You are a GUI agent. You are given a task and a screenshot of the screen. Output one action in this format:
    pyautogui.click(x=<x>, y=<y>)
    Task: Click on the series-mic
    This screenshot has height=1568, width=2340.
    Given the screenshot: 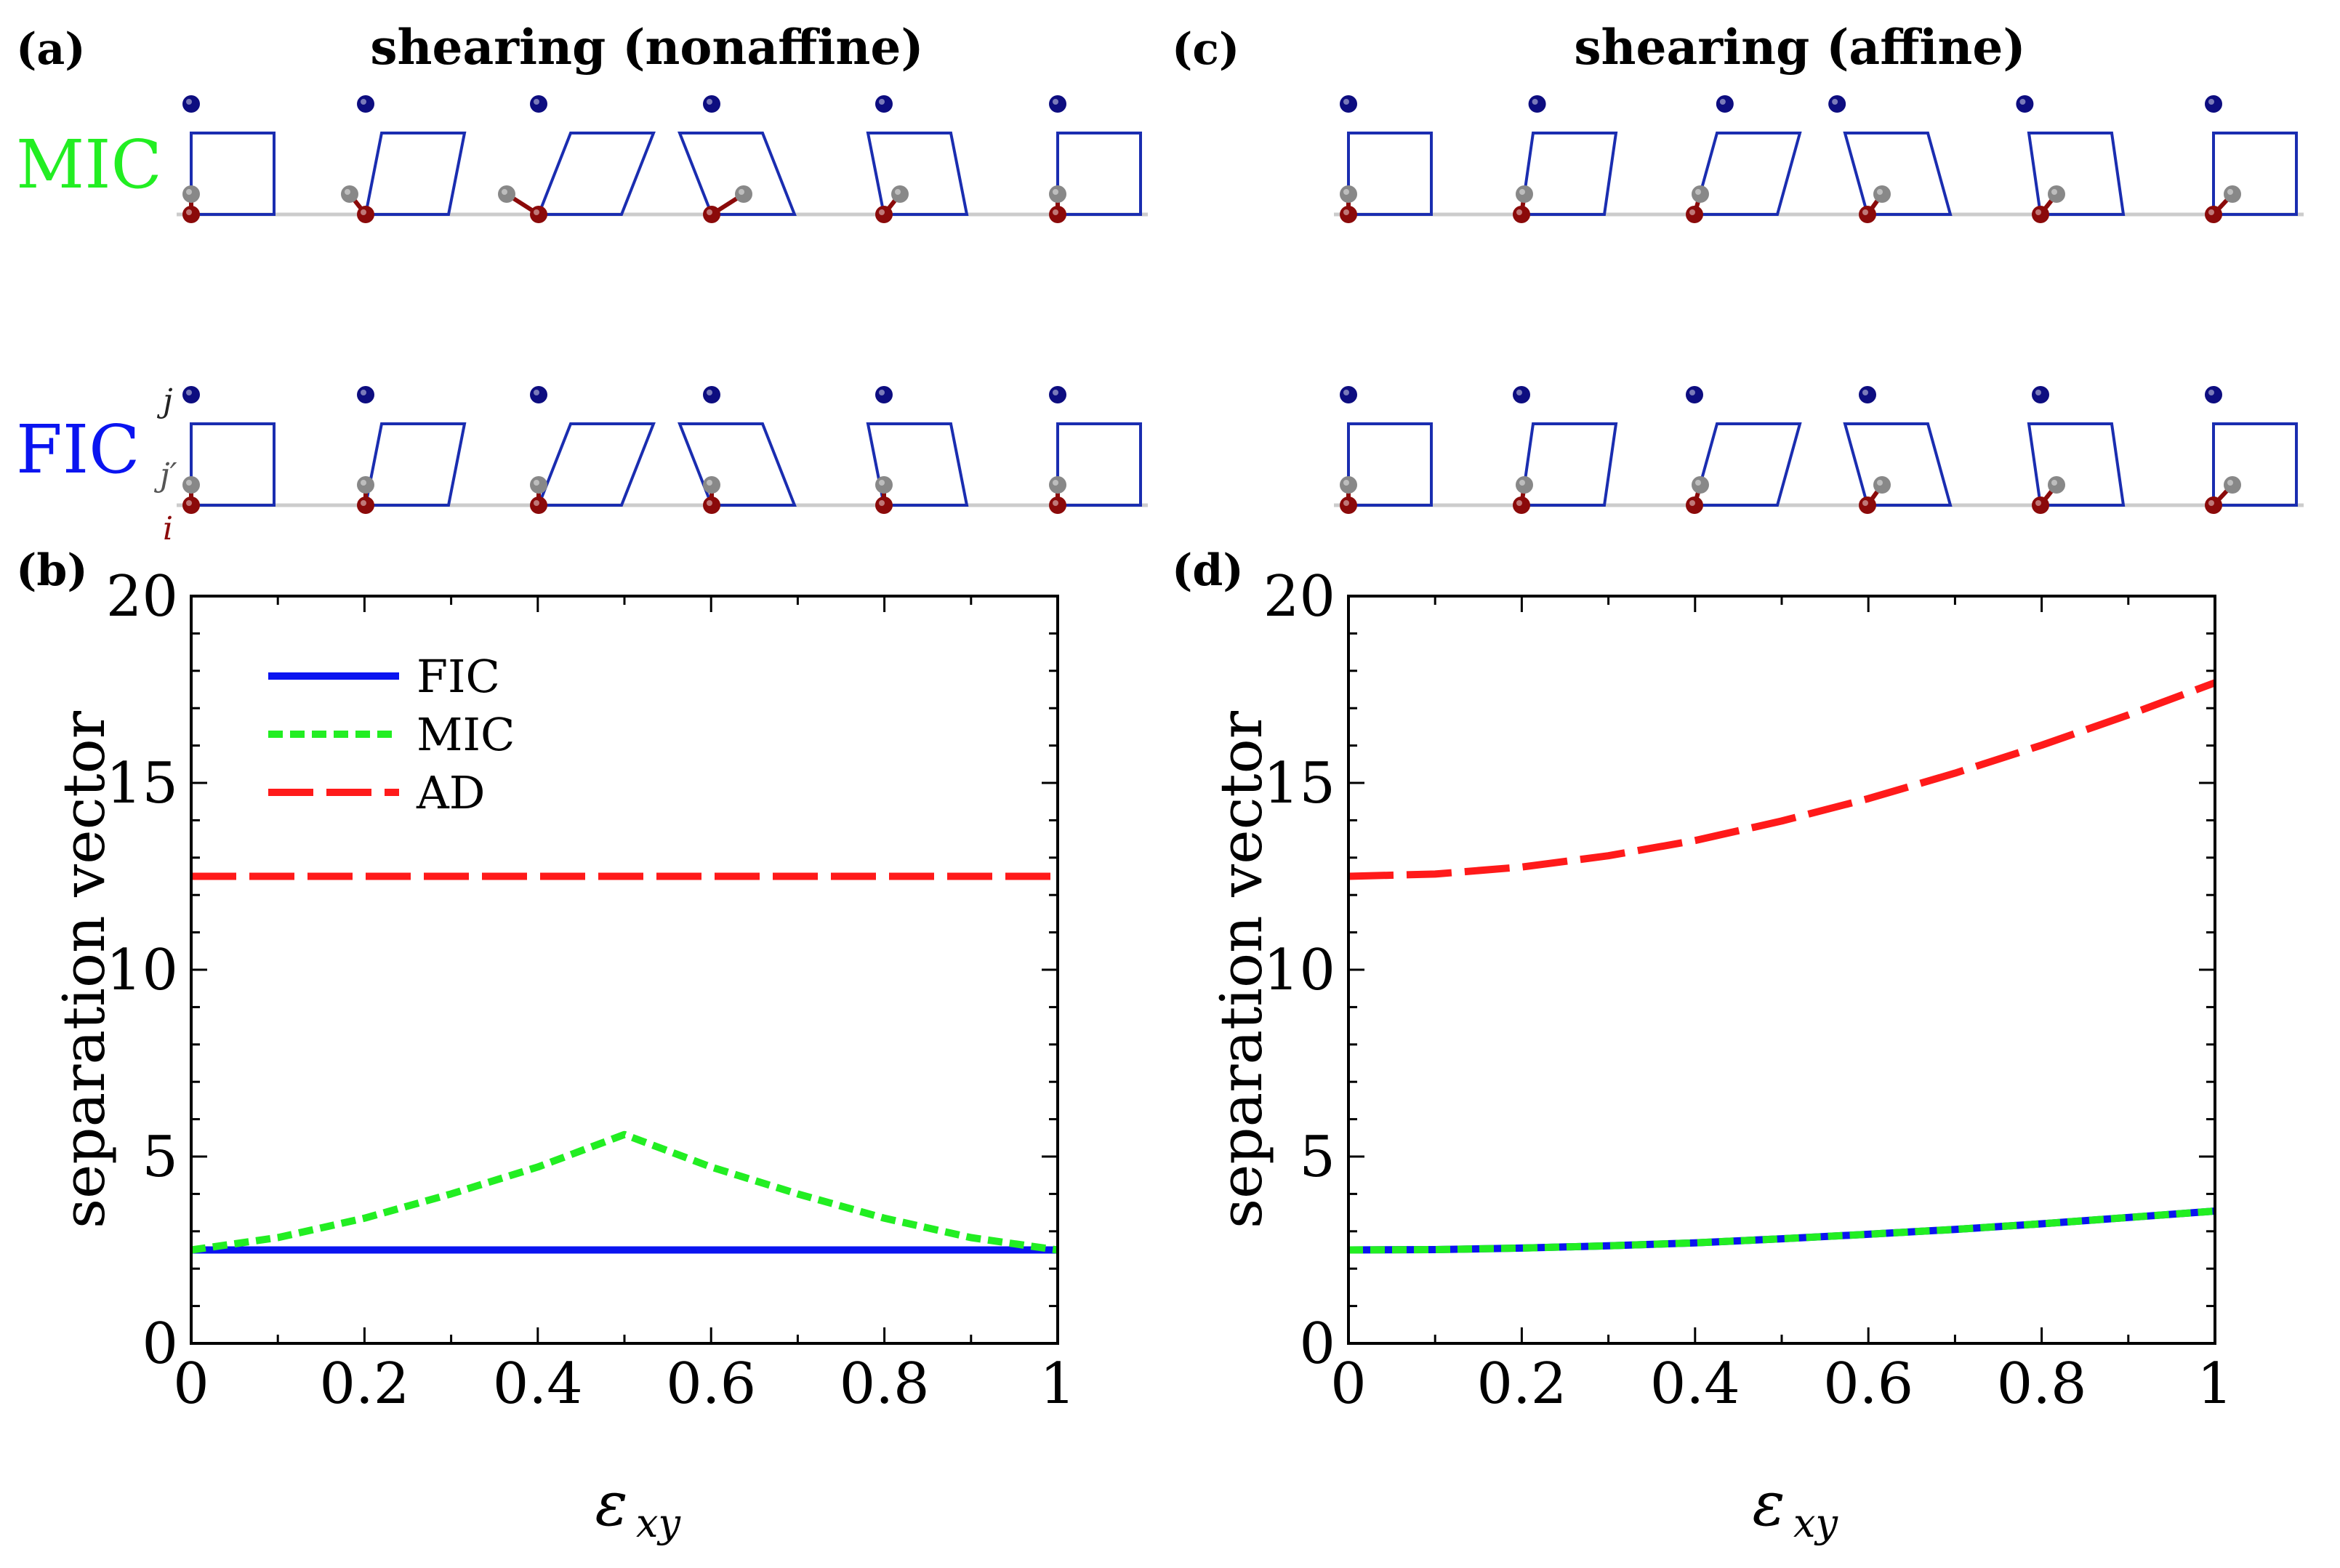 What is the action you would take?
    pyautogui.click(x=624, y=1192)
    